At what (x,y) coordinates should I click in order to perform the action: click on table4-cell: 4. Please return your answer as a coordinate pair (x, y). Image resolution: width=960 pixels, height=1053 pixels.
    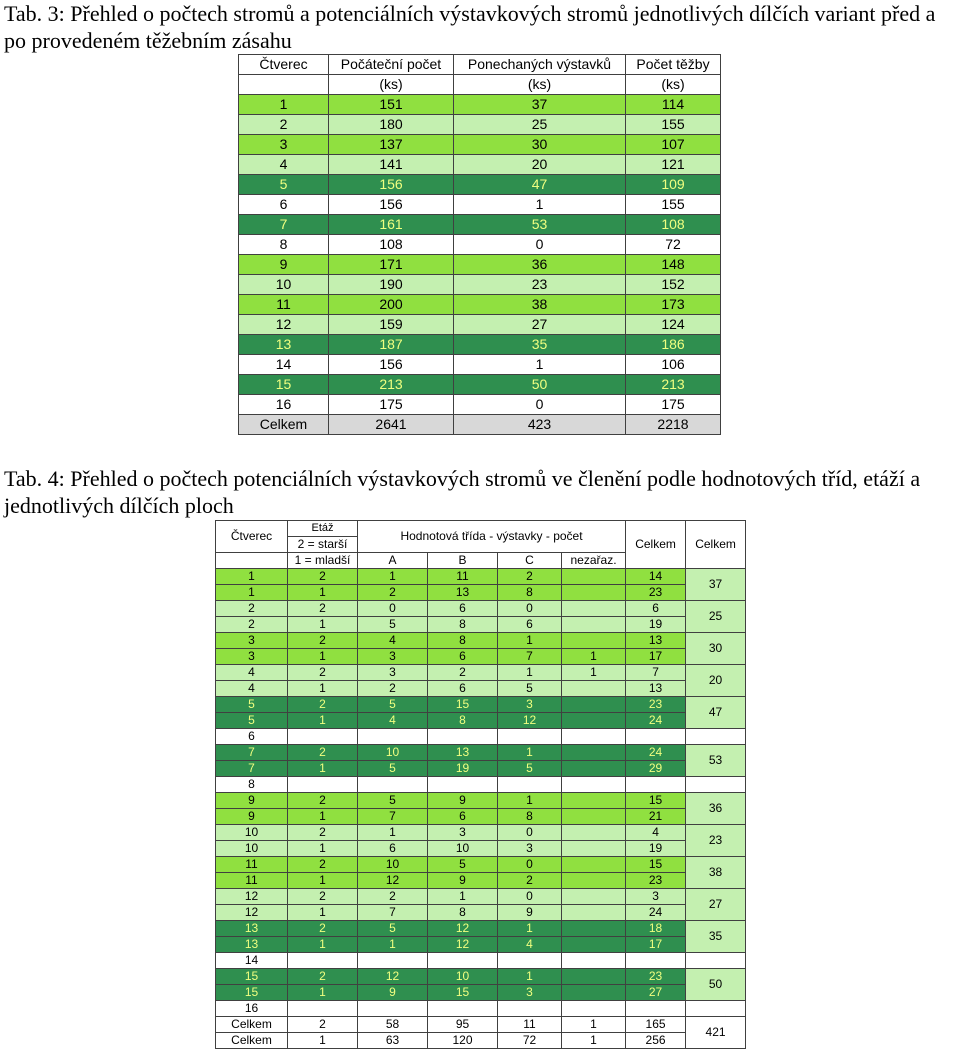
    Looking at the image, I should click on (656, 832).